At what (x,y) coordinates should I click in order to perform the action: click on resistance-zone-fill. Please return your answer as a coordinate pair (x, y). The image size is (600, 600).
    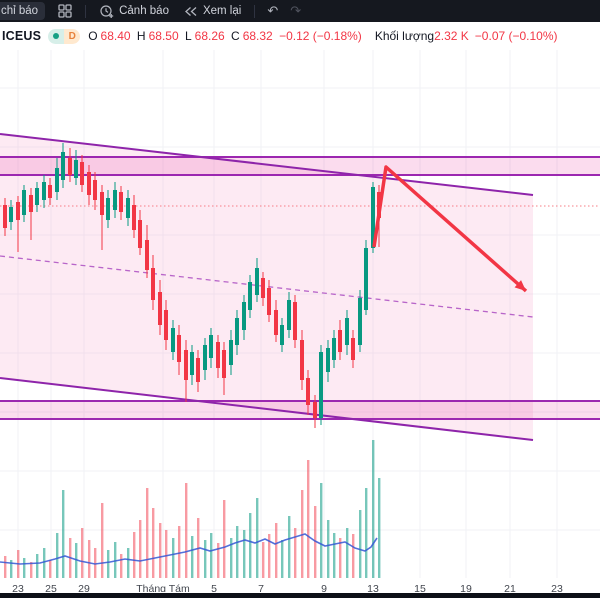
    Looking at the image, I should click on (300, 166).